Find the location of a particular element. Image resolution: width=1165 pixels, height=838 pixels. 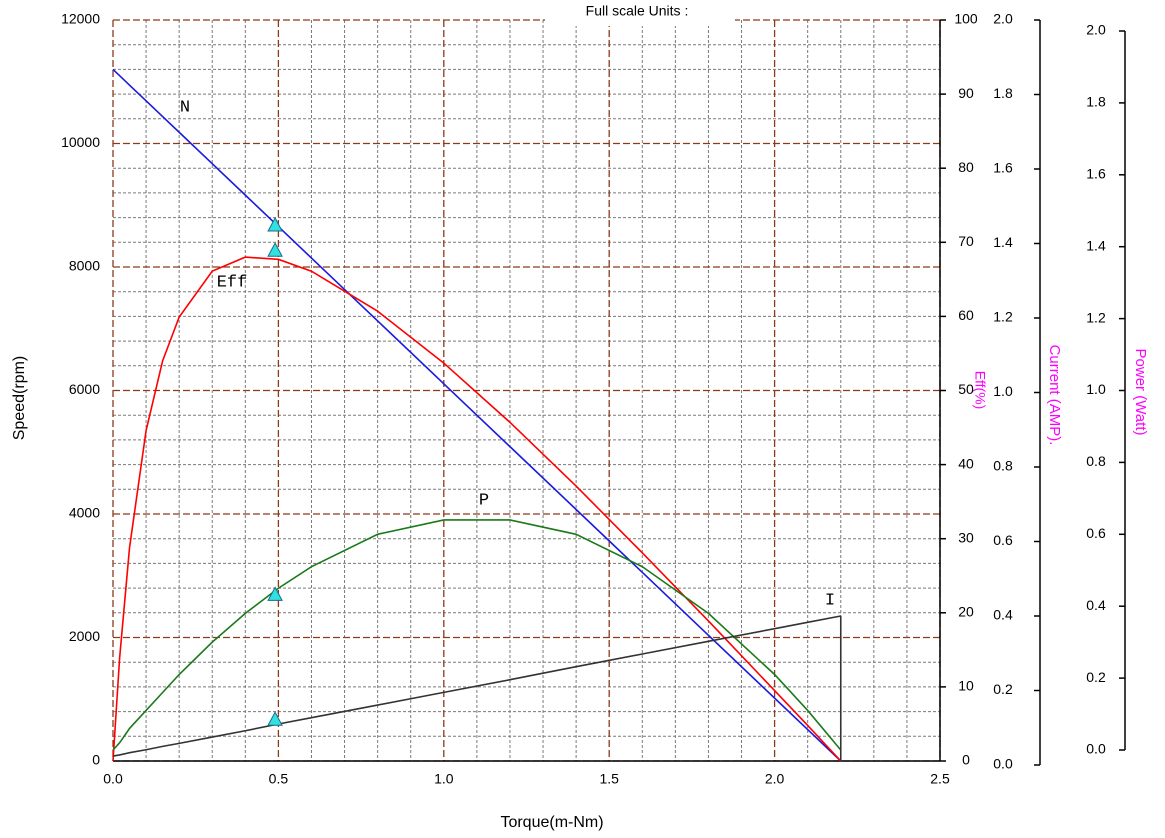

power-tick-label: 1.6 is located at coordinates (1096, 174).